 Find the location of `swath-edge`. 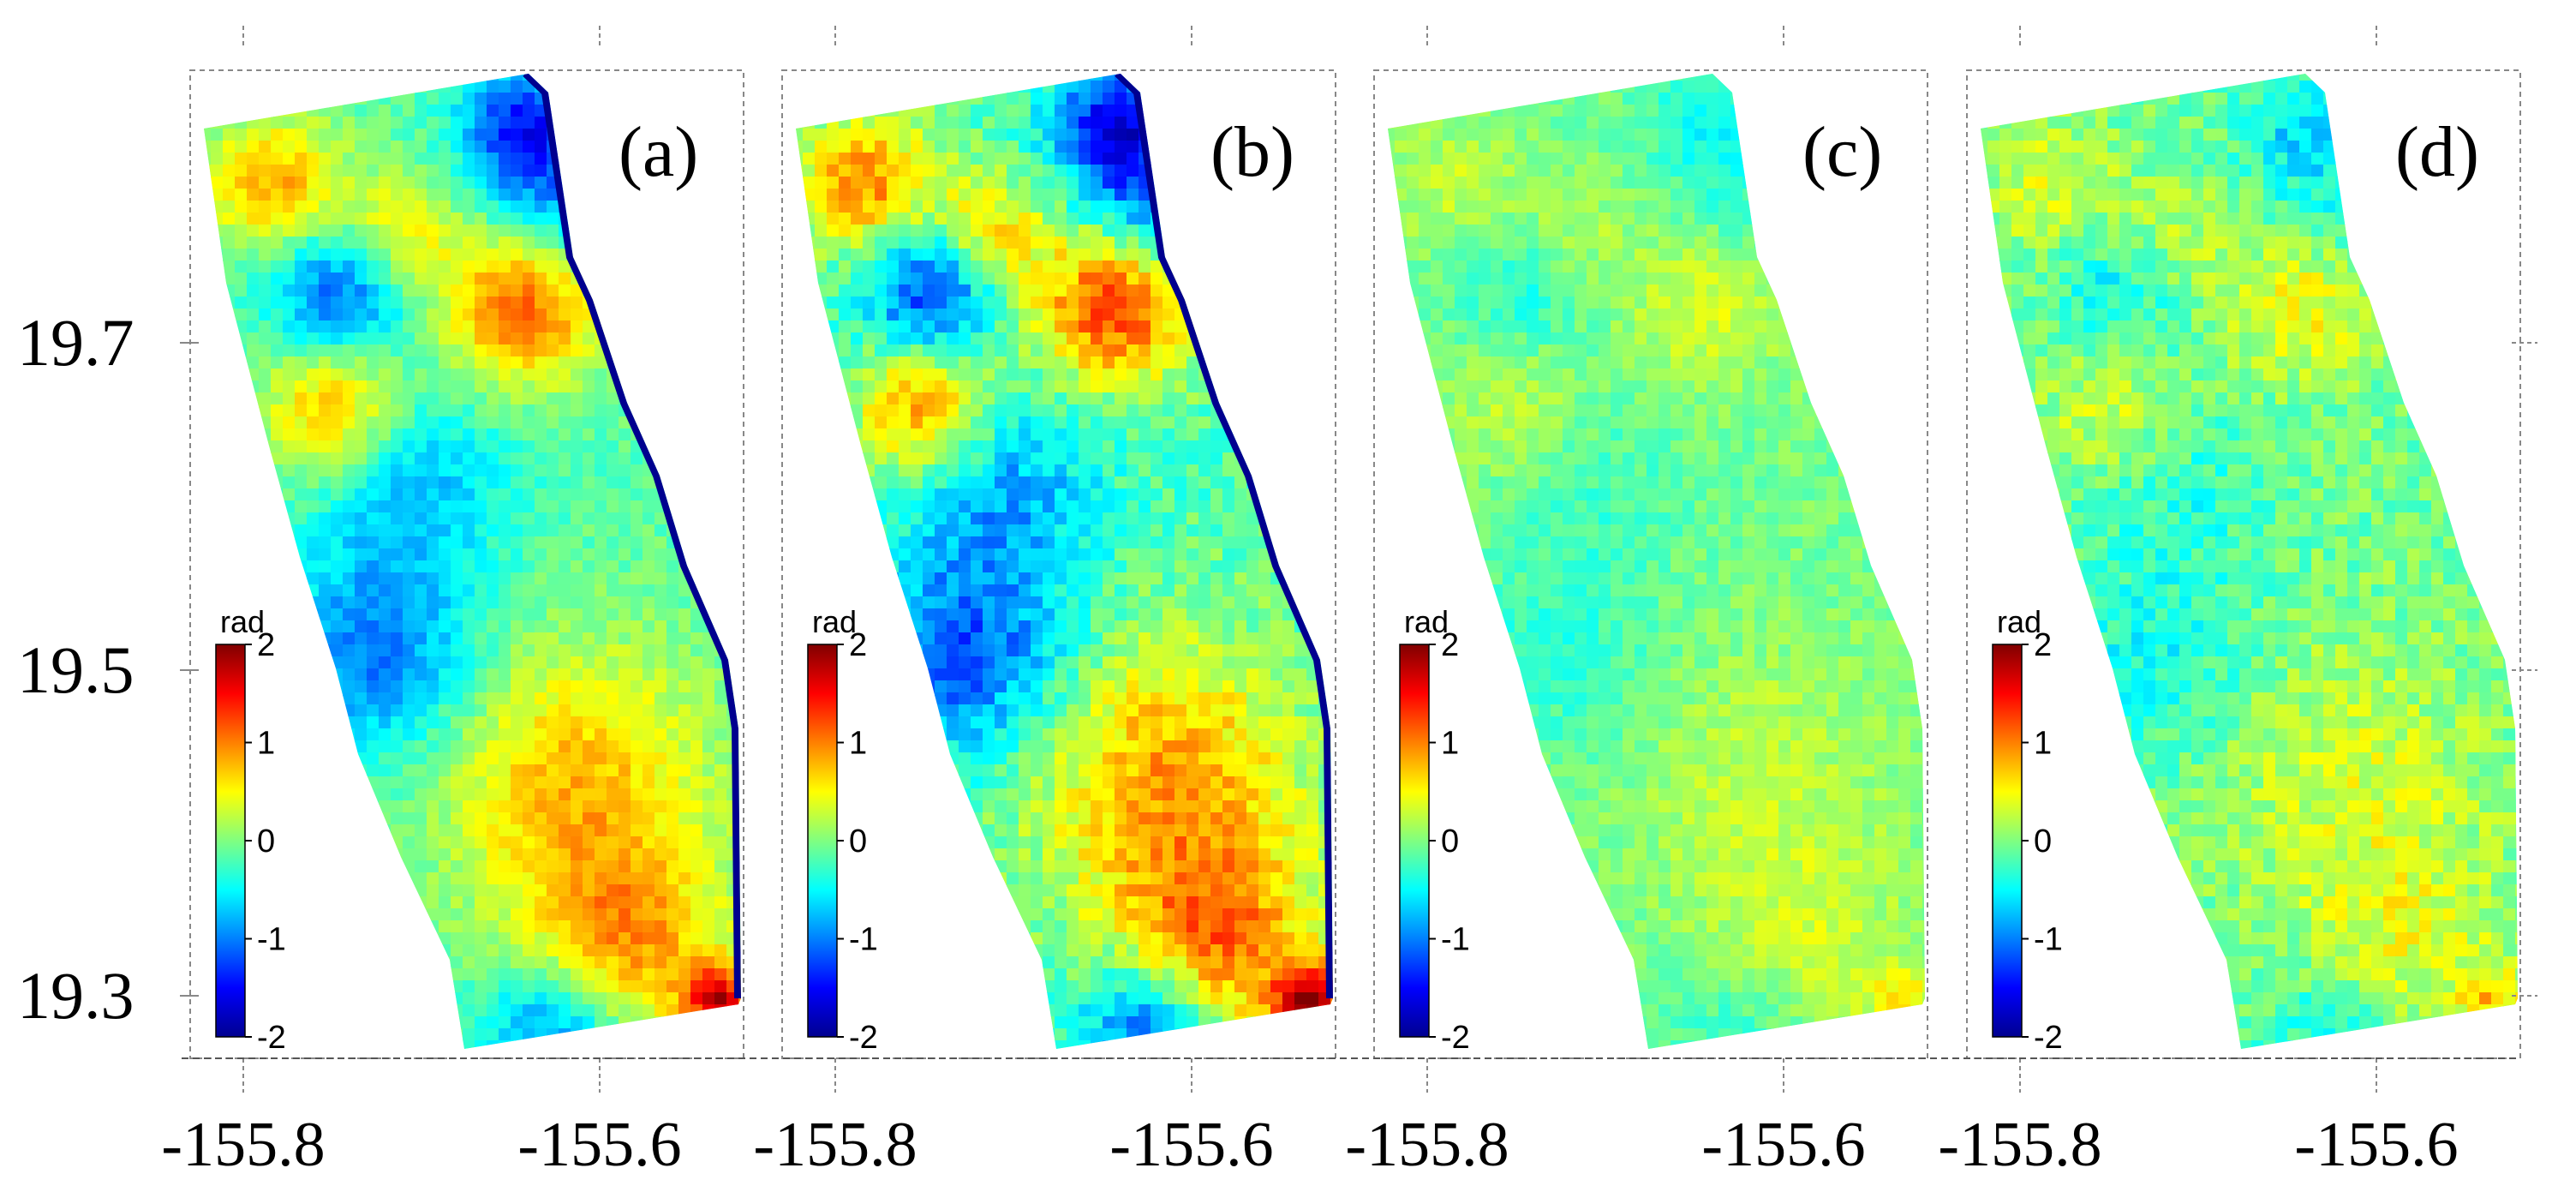

swath-edge is located at coordinates (632, 536).